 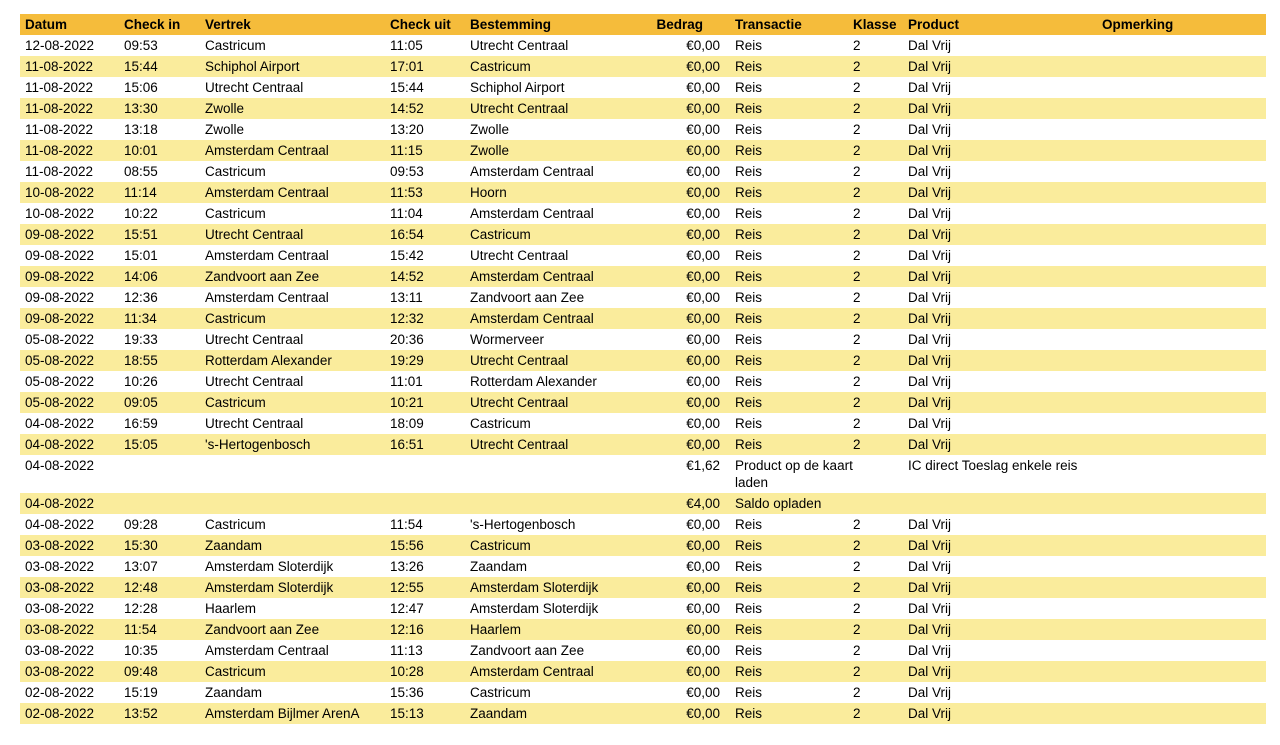 I want to click on cell-check_uit: 11:54, so click(x=406, y=524).